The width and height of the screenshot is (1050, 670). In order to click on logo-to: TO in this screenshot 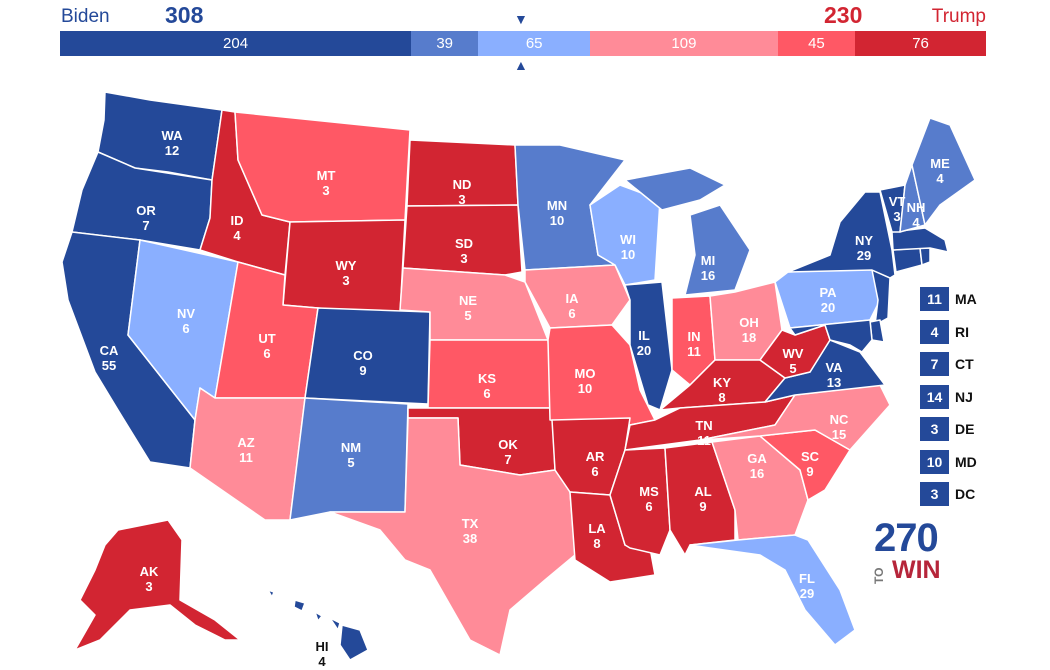, I will do `click(879, 575)`.